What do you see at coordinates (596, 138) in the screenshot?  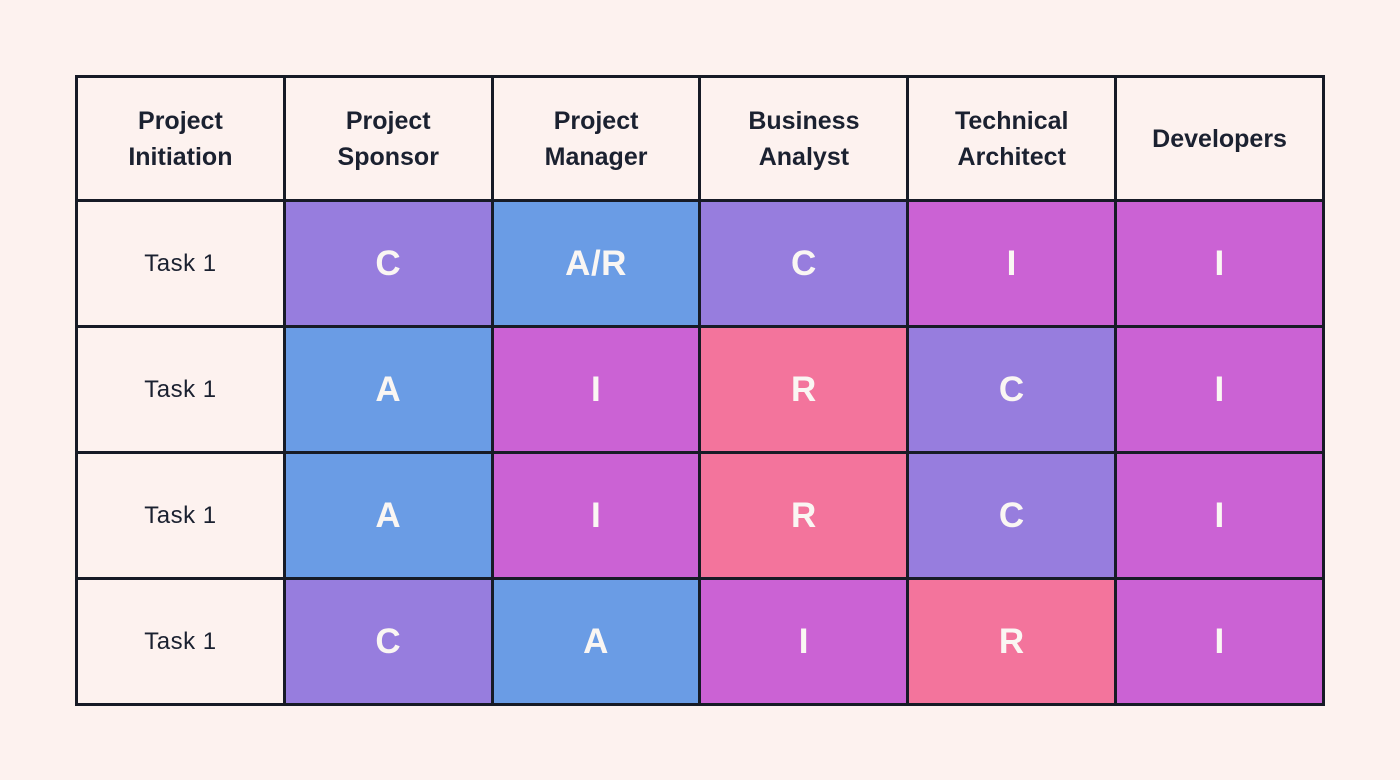 I see `column-header-project-manager: Project Manager` at bounding box center [596, 138].